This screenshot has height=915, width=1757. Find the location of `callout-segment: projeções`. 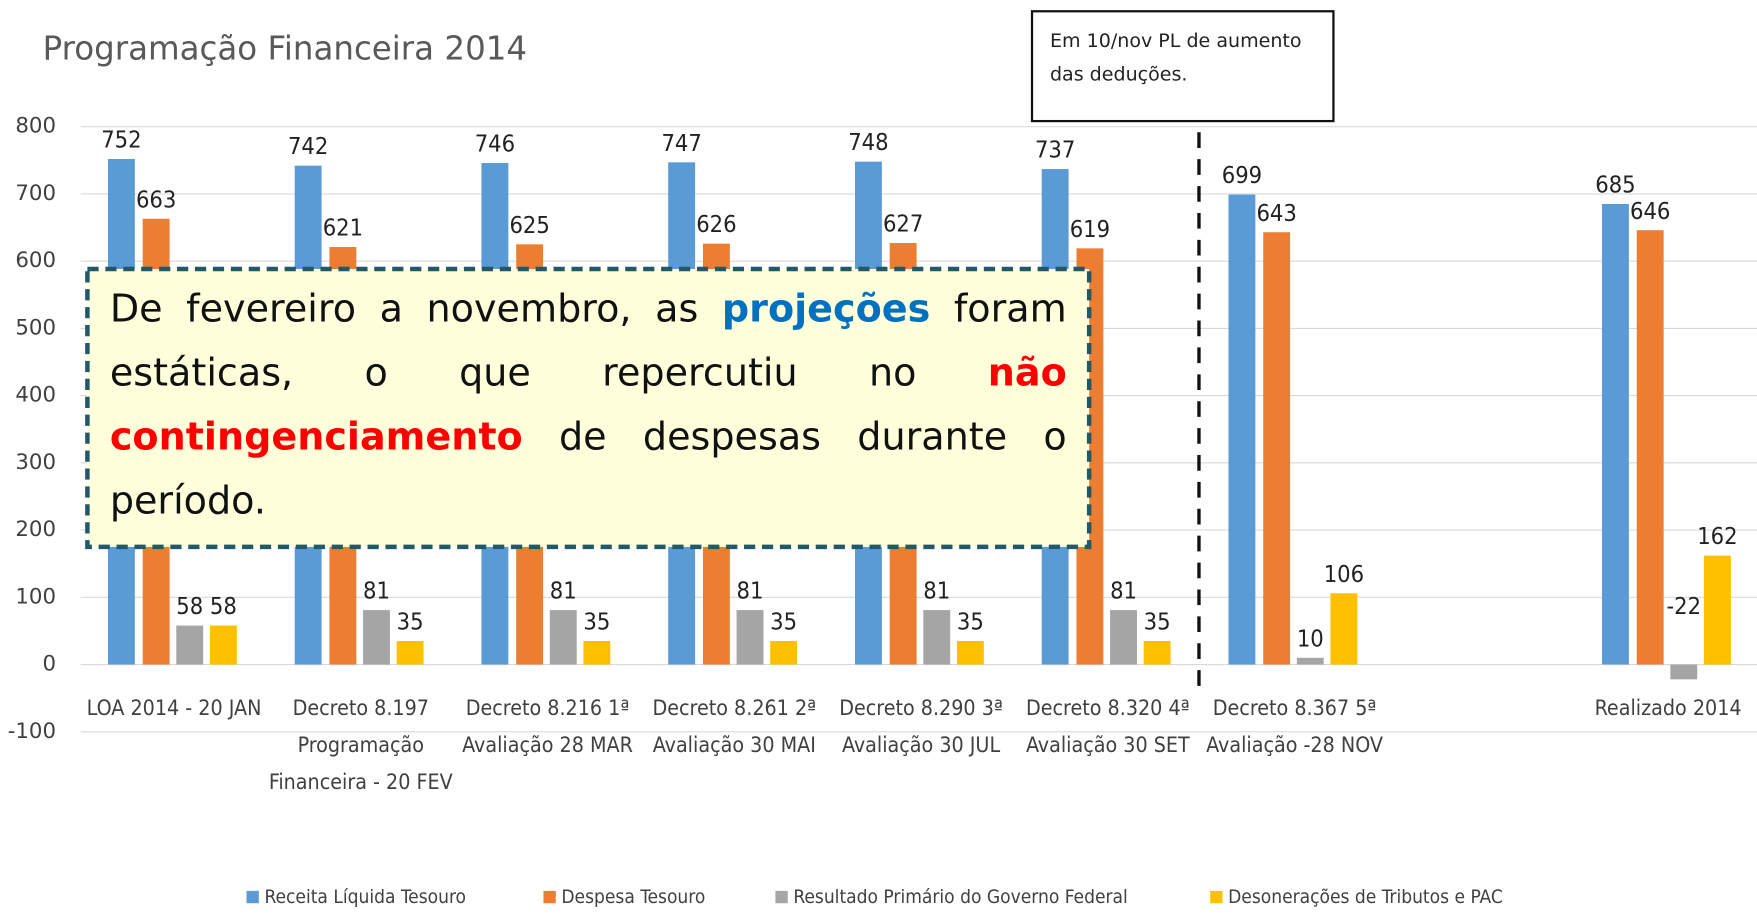

callout-segment: projeções is located at coordinates (826, 309).